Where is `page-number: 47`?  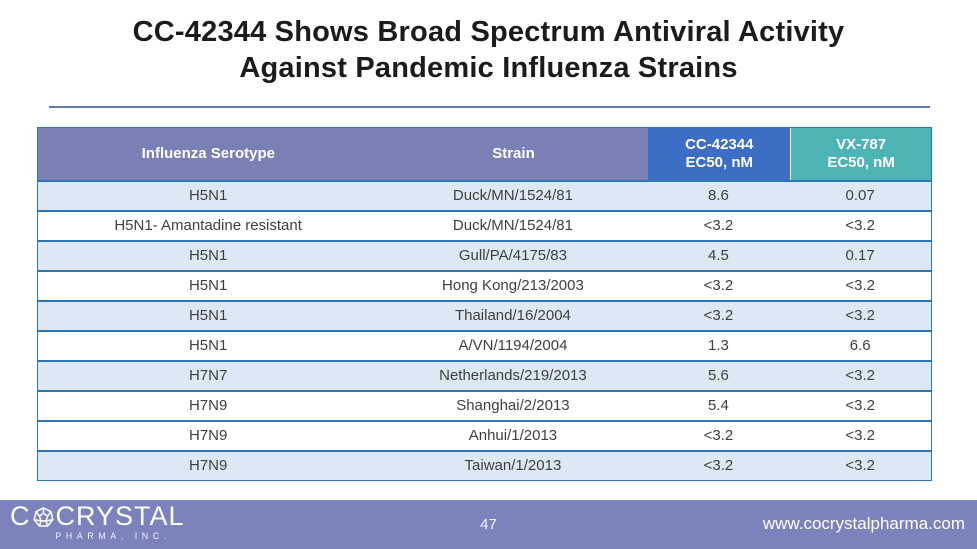 page-number: 47 is located at coordinates (488, 524).